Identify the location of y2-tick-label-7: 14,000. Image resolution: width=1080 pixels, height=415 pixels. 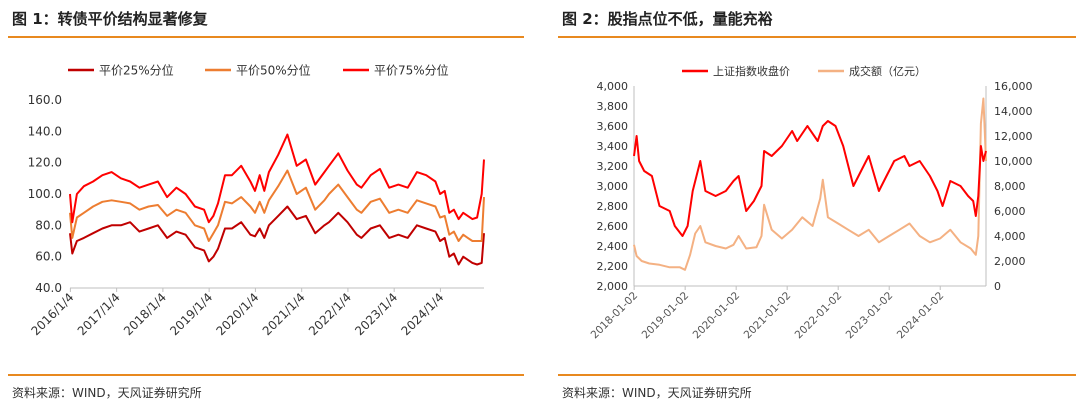
(1013, 111).